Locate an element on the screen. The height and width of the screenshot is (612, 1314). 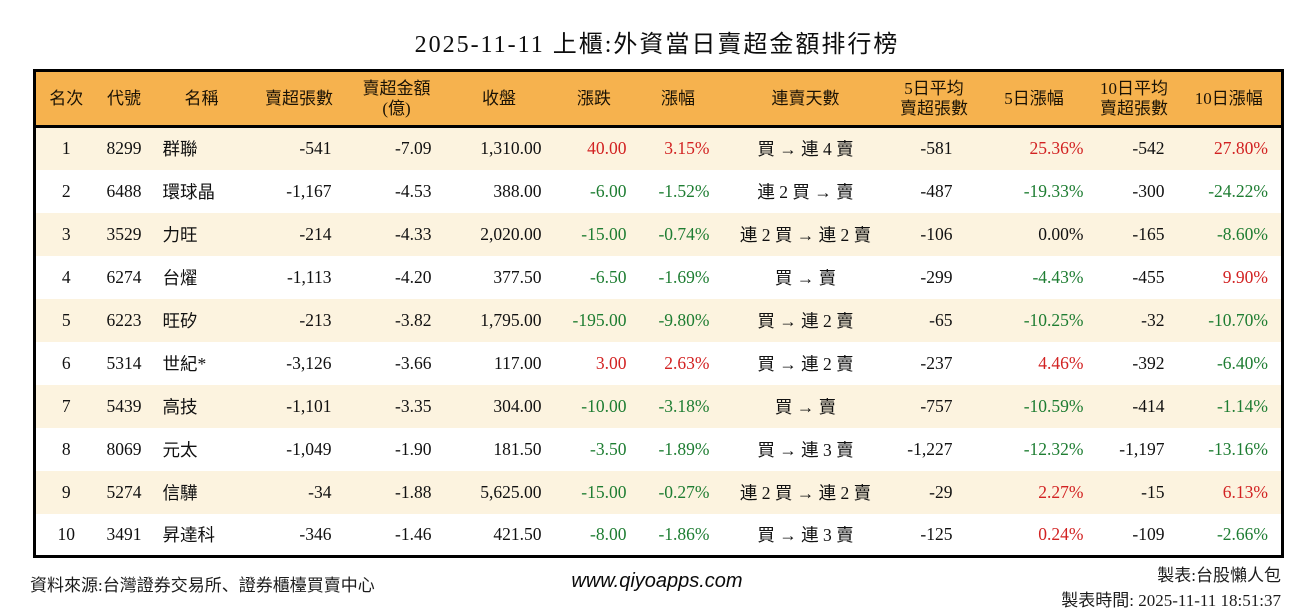
cell-rank: 9 is located at coordinates (66, 491).